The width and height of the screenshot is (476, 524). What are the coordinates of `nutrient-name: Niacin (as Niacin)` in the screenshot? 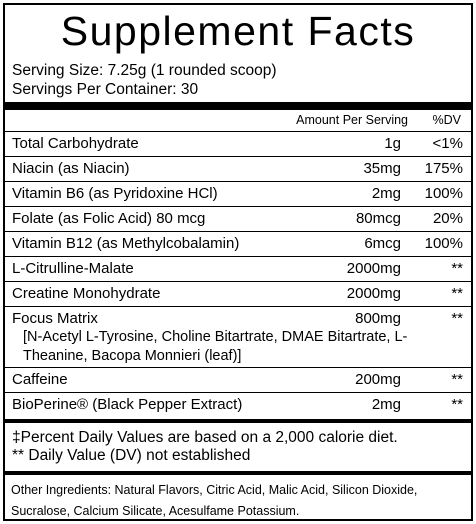 It's located at (71, 168).